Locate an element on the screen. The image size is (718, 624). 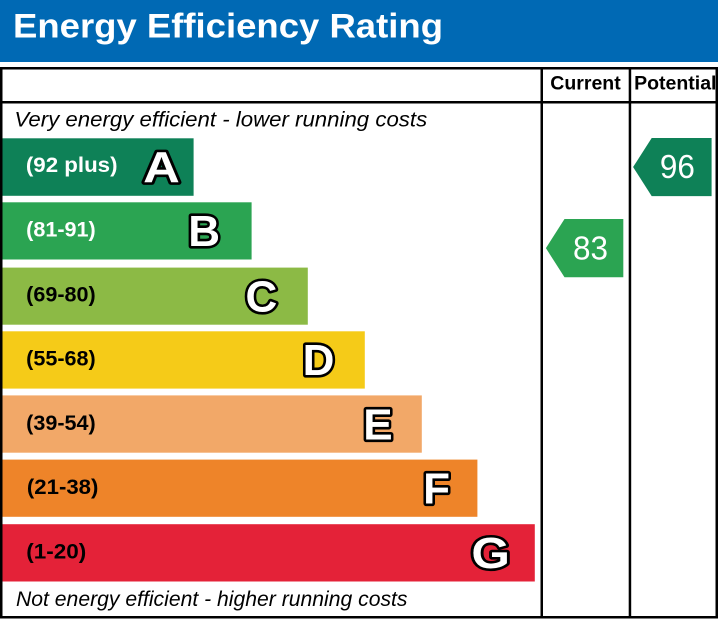
svg-text: E is located at coordinates (377, 425).